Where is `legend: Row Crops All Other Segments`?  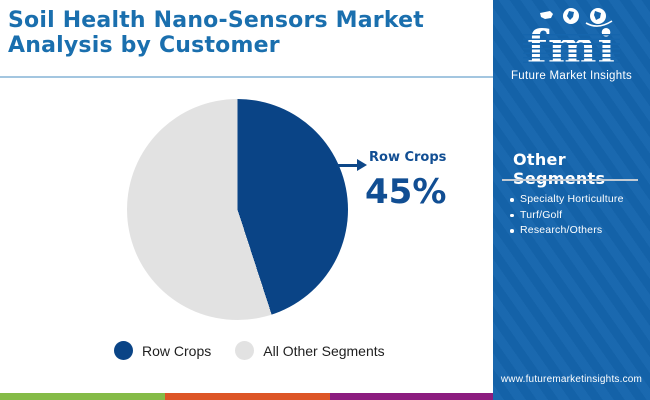
legend: Row Crops All Other Segments is located at coordinates (249, 350).